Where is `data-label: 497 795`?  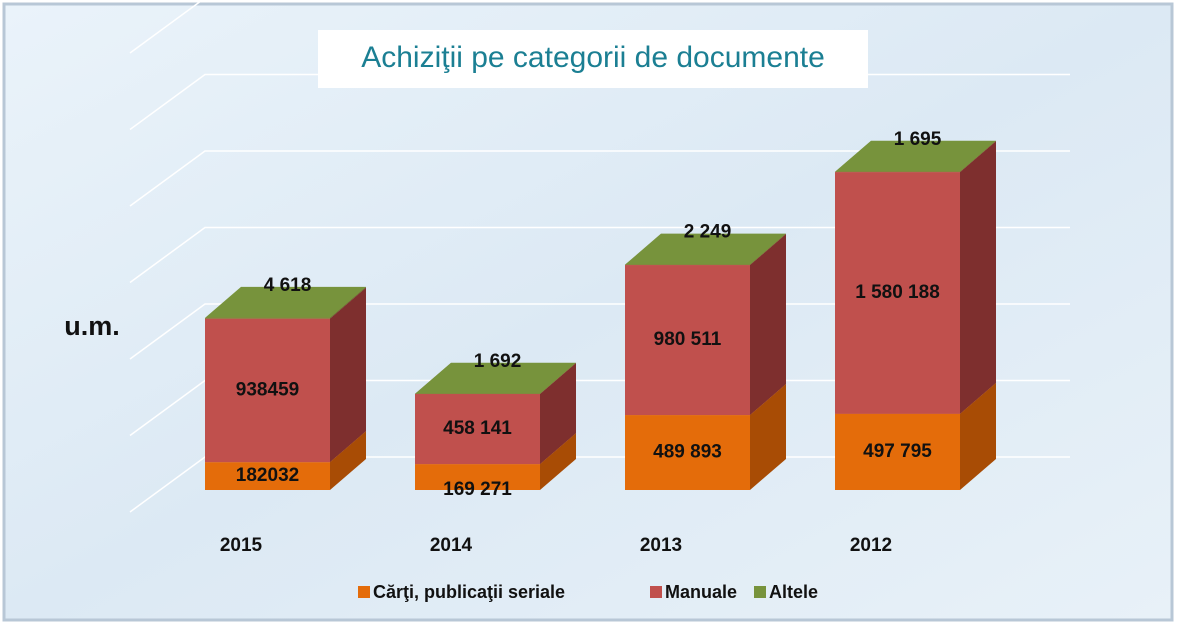 data-label: 497 795 is located at coordinates (897, 451).